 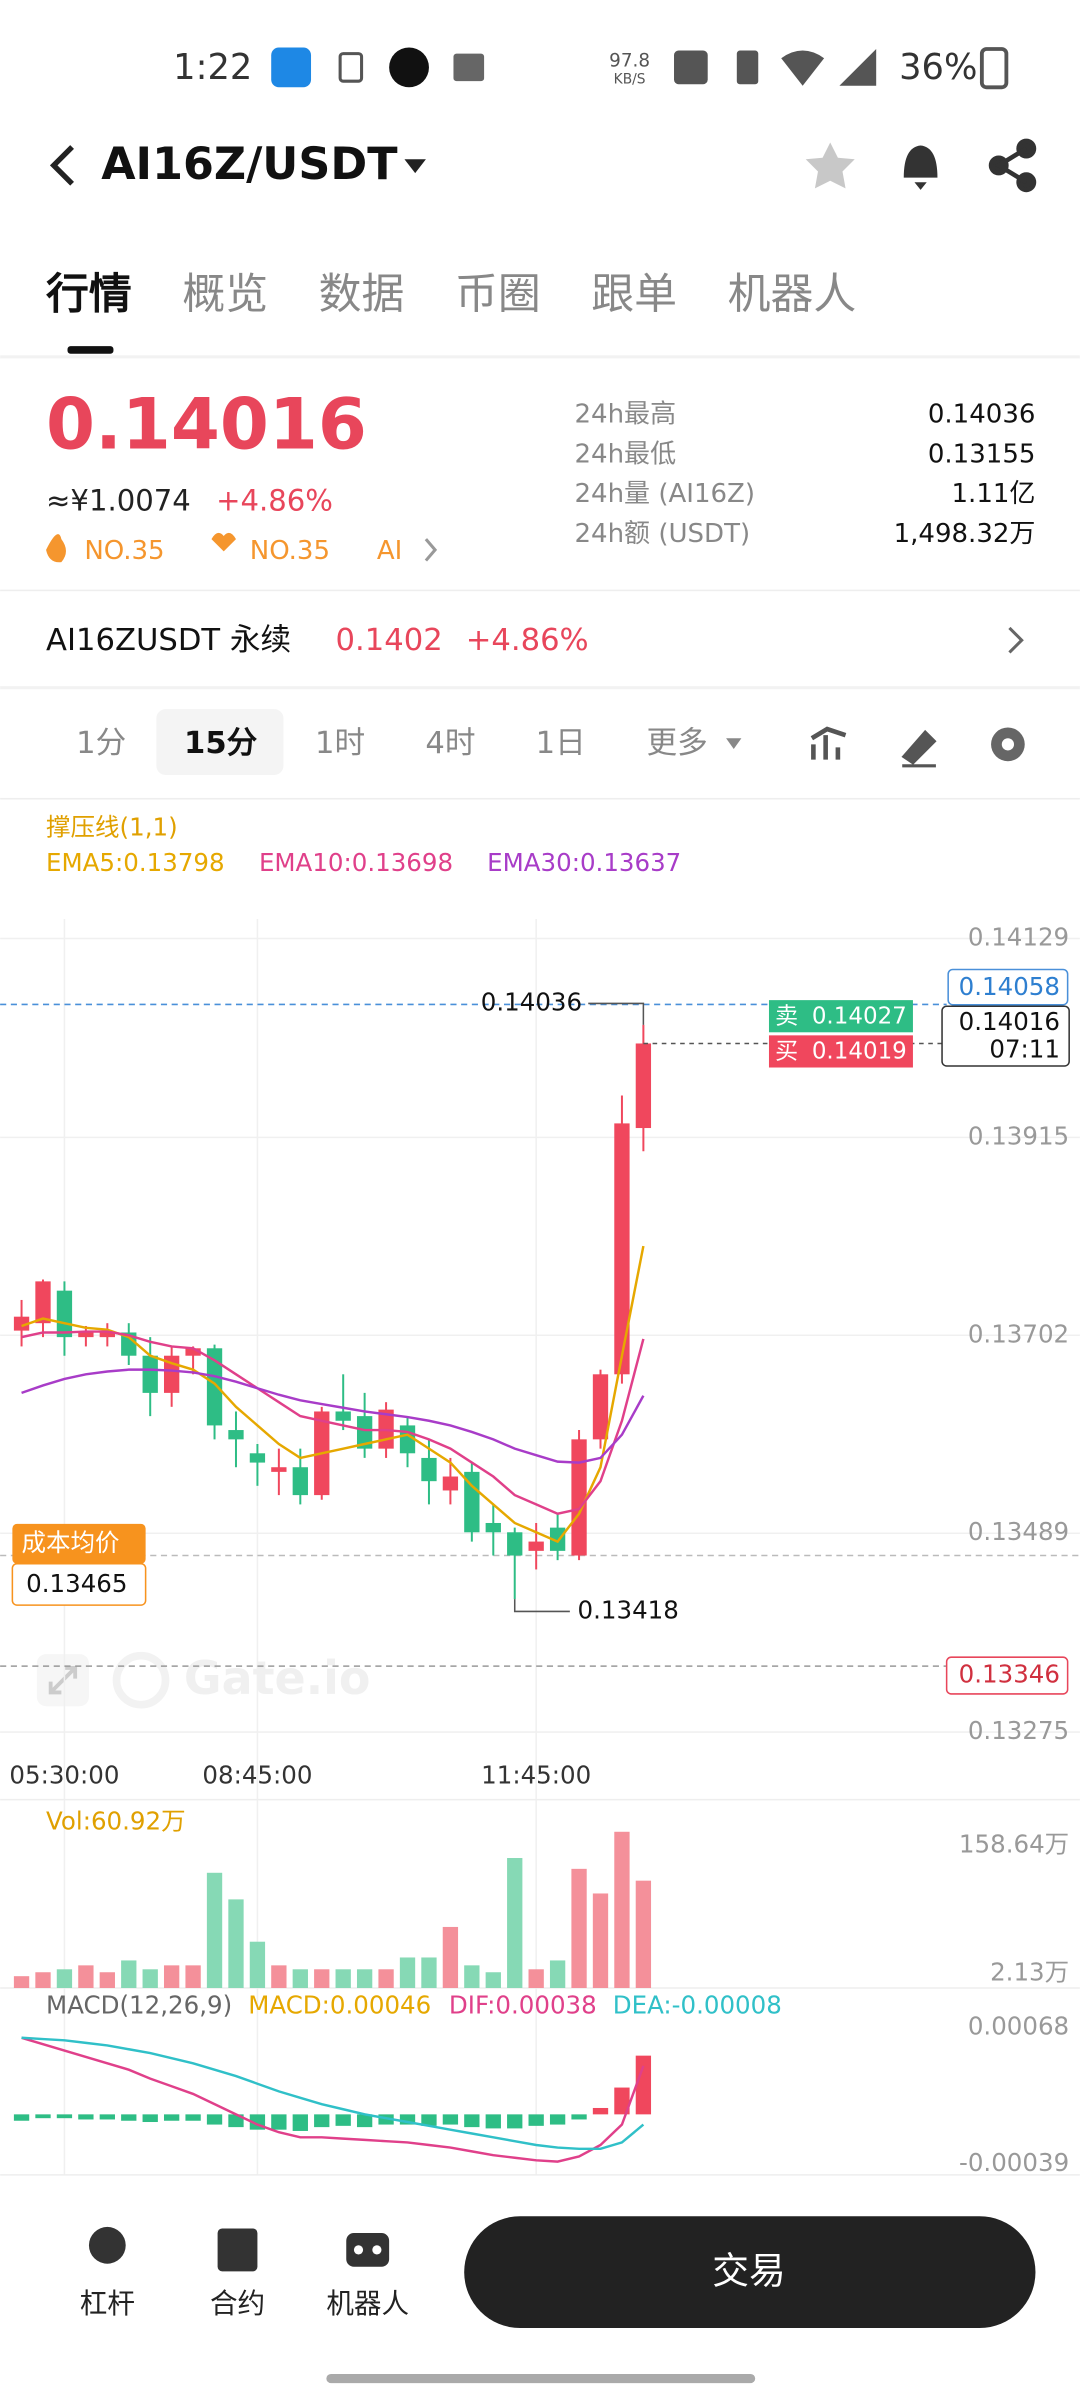 I want to click on app-icon, so click(x=409, y=67).